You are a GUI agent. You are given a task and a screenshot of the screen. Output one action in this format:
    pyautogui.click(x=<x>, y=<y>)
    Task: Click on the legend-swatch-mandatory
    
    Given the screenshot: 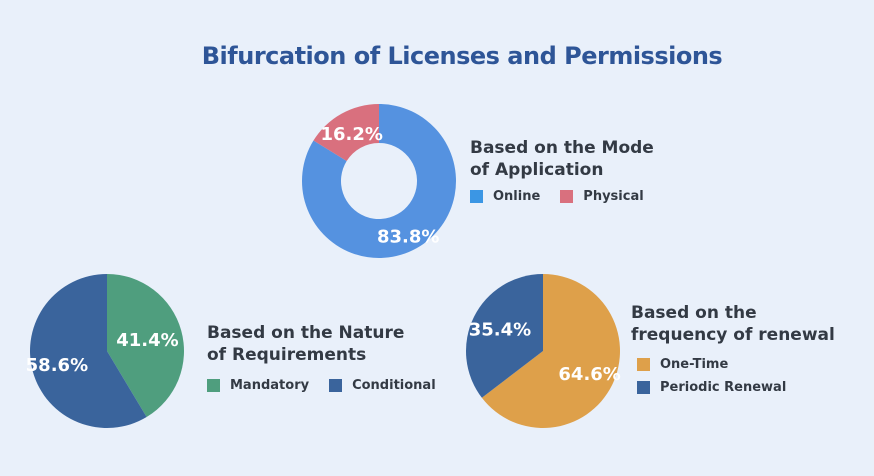 What is the action you would take?
    pyautogui.click(x=213, y=385)
    